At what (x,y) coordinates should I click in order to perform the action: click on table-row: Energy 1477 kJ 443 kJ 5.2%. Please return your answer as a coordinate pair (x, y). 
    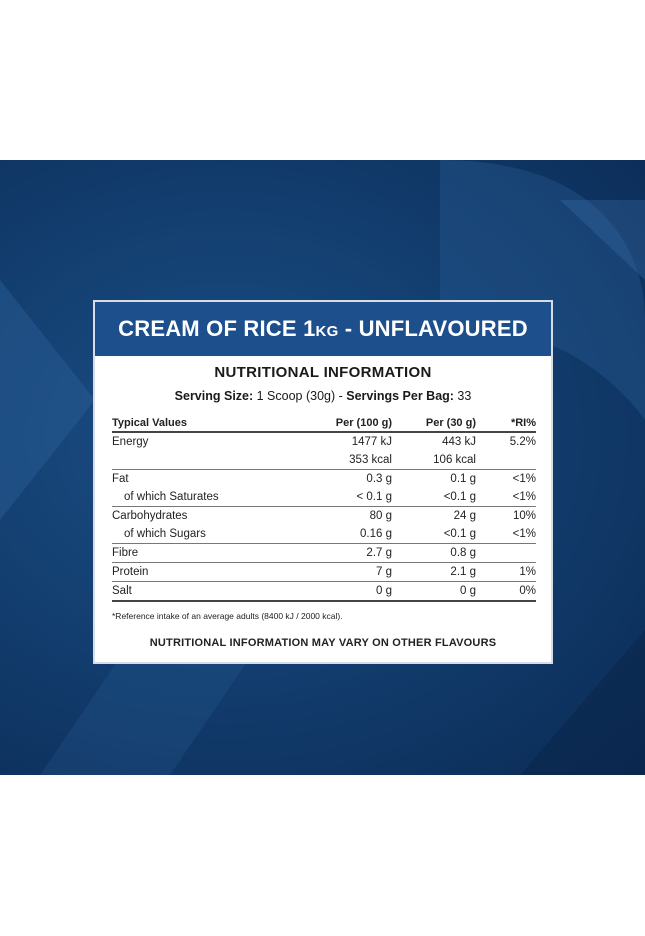
    Looking at the image, I should click on (324, 441).